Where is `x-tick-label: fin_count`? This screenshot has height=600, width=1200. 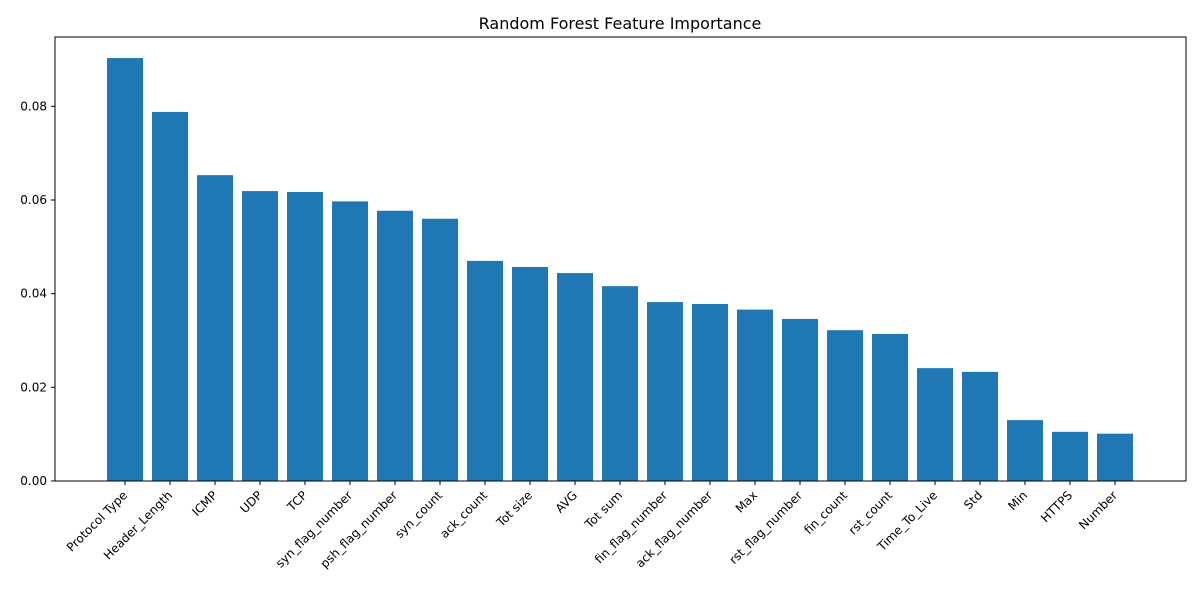
x-tick-label: fin_count is located at coordinates (825, 512).